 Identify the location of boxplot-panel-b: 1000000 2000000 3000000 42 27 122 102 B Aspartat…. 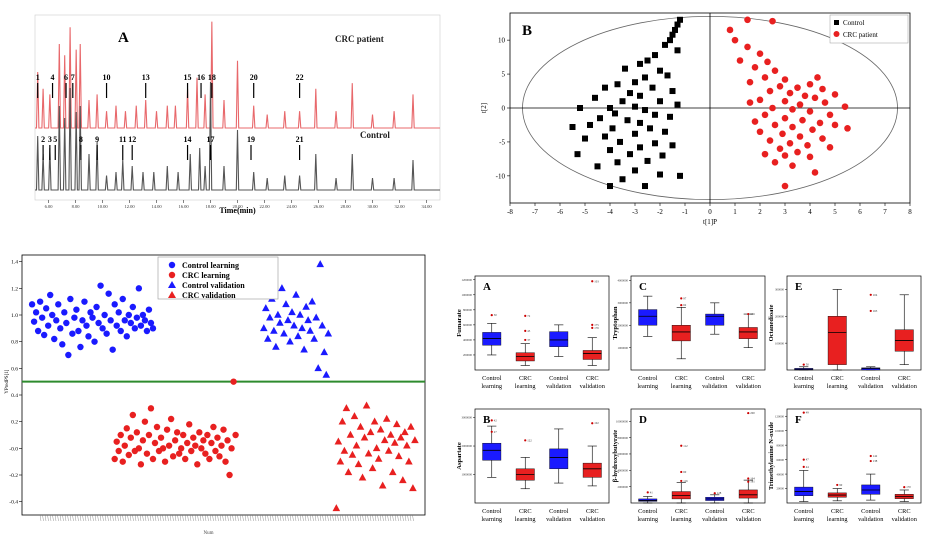
(533, 465).